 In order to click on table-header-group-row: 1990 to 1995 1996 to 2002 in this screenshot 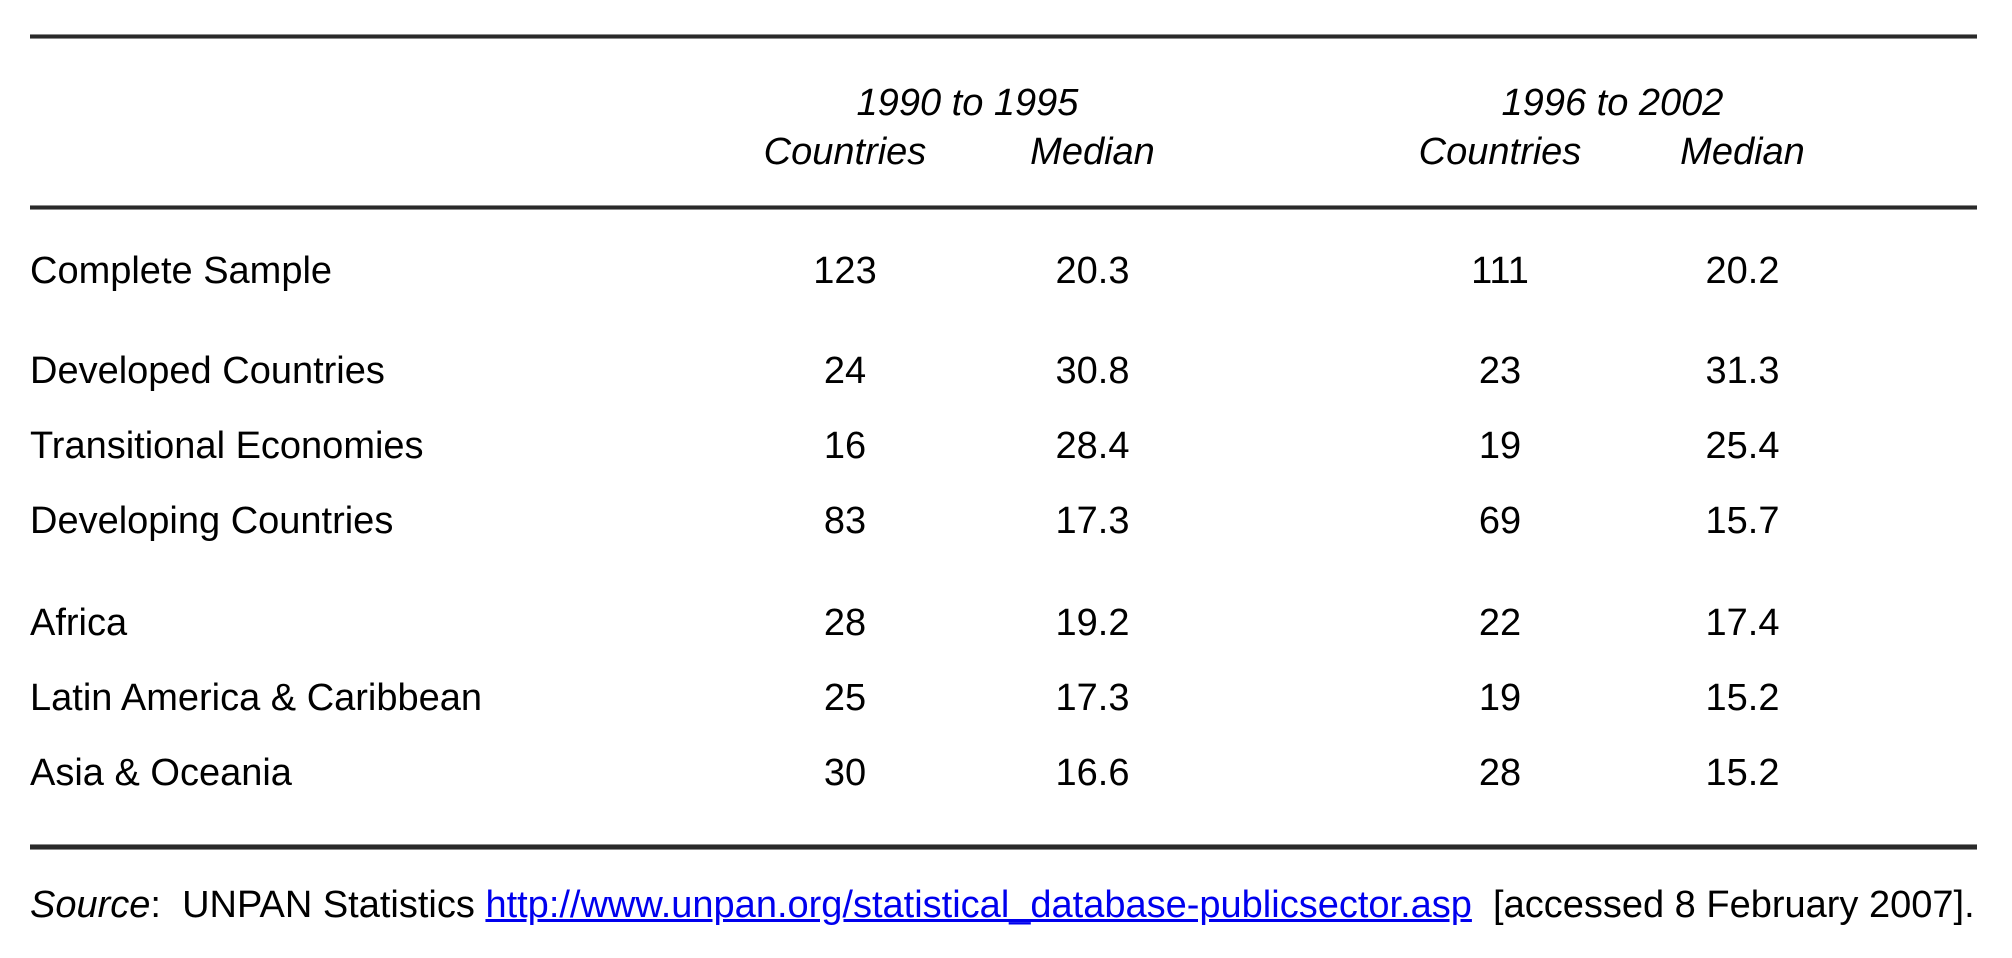, I will do `click(1003, 103)`.